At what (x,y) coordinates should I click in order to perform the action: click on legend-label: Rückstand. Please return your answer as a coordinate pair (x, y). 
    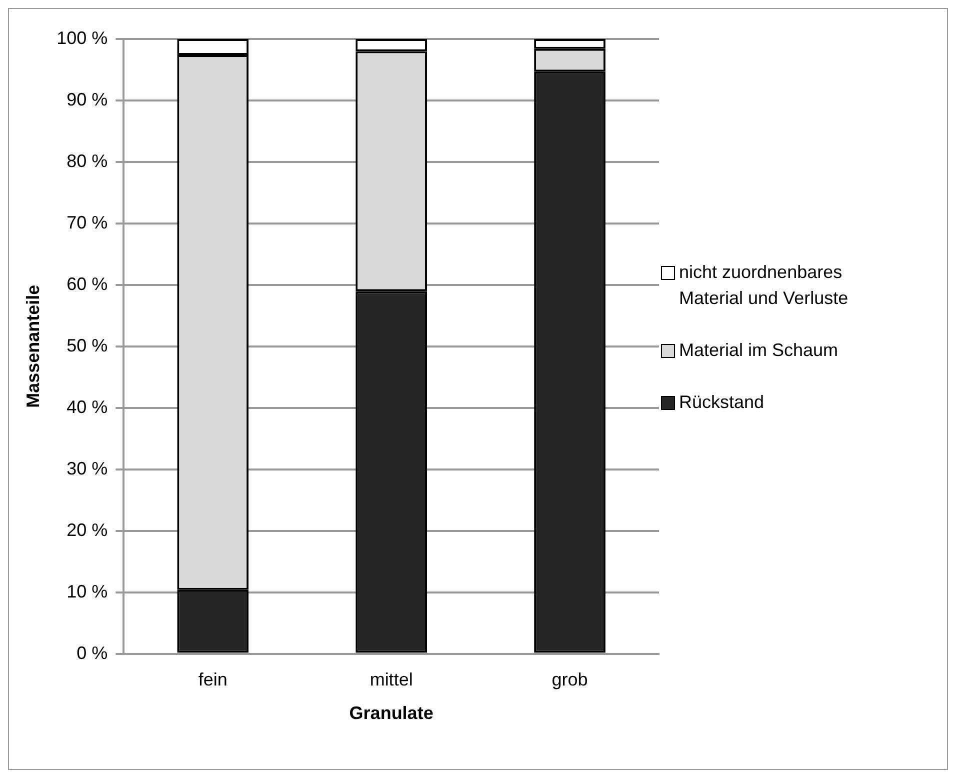
    Looking at the image, I should click on (721, 402).